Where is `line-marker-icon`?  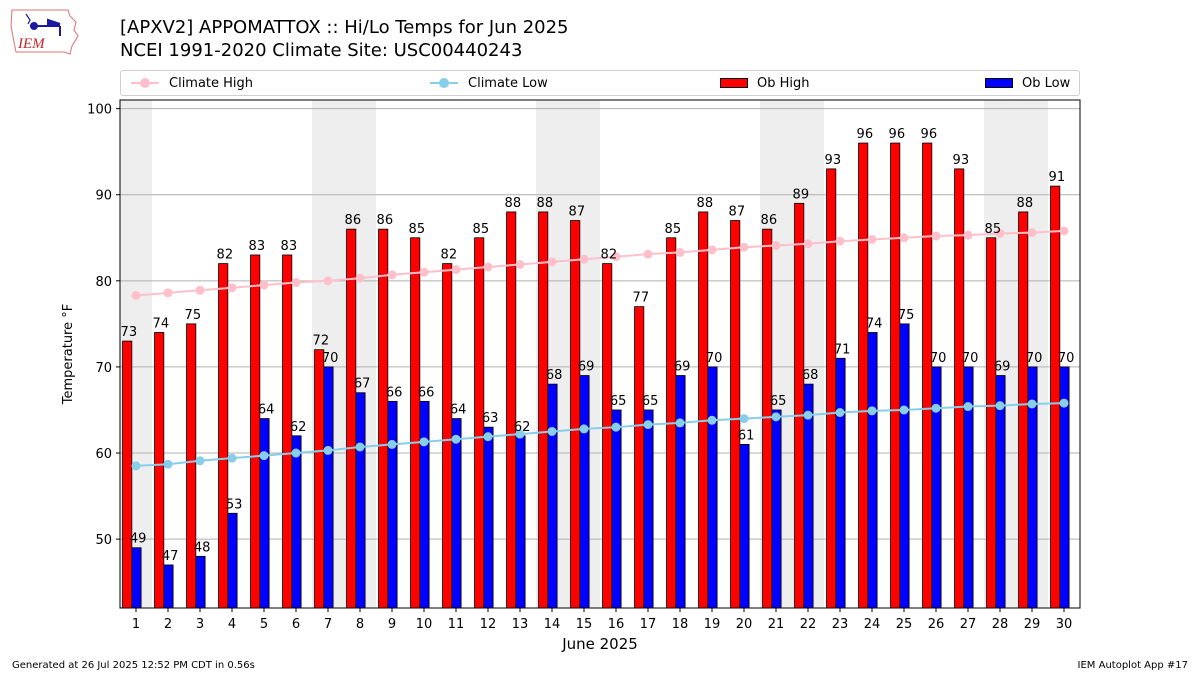 line-marker-icon is located at coordinates (145, 83).